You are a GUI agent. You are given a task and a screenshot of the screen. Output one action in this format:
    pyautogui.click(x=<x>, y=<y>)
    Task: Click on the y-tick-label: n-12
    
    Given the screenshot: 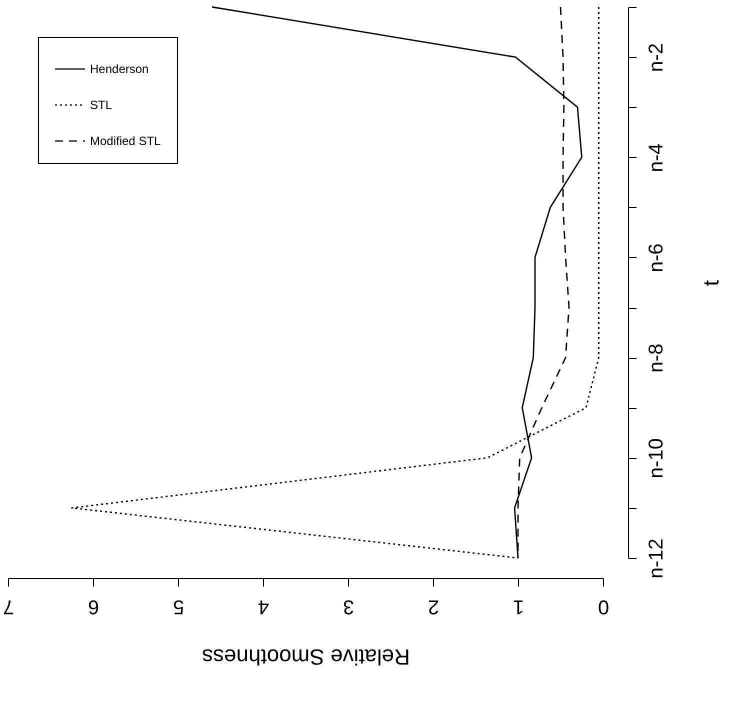 What is the action you would take?
    pyautogui.click(x=657, y=558)
    